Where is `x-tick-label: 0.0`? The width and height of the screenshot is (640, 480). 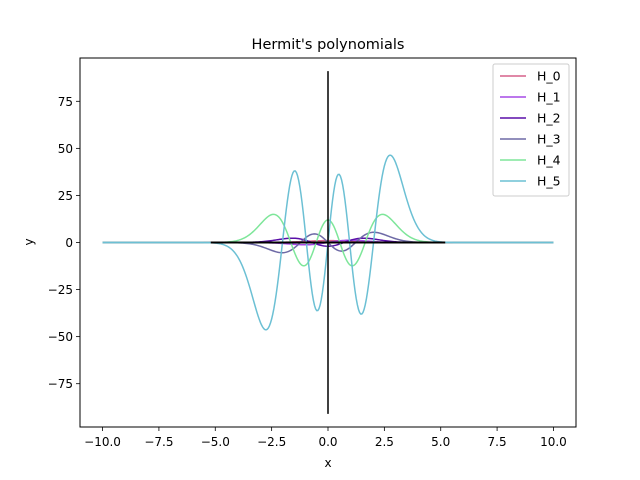 x-tick-label: 0.0 is located at coordinates (327, 442).